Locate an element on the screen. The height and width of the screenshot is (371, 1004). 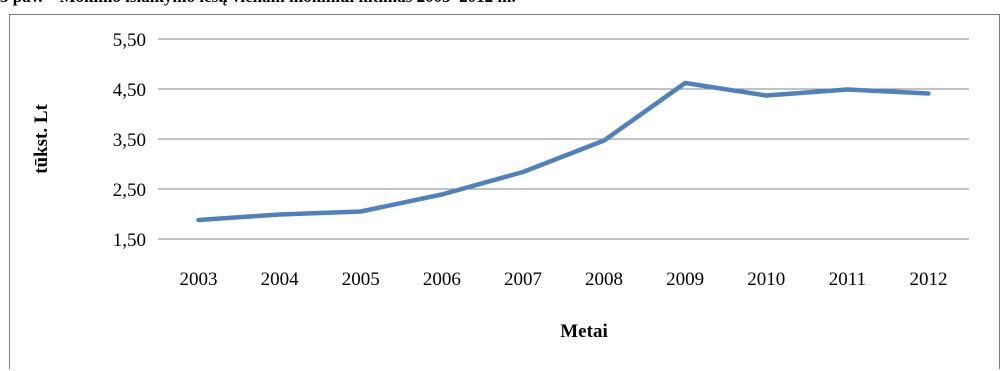
y-tick-label: 4,50 is located at coordinates (129, 90).